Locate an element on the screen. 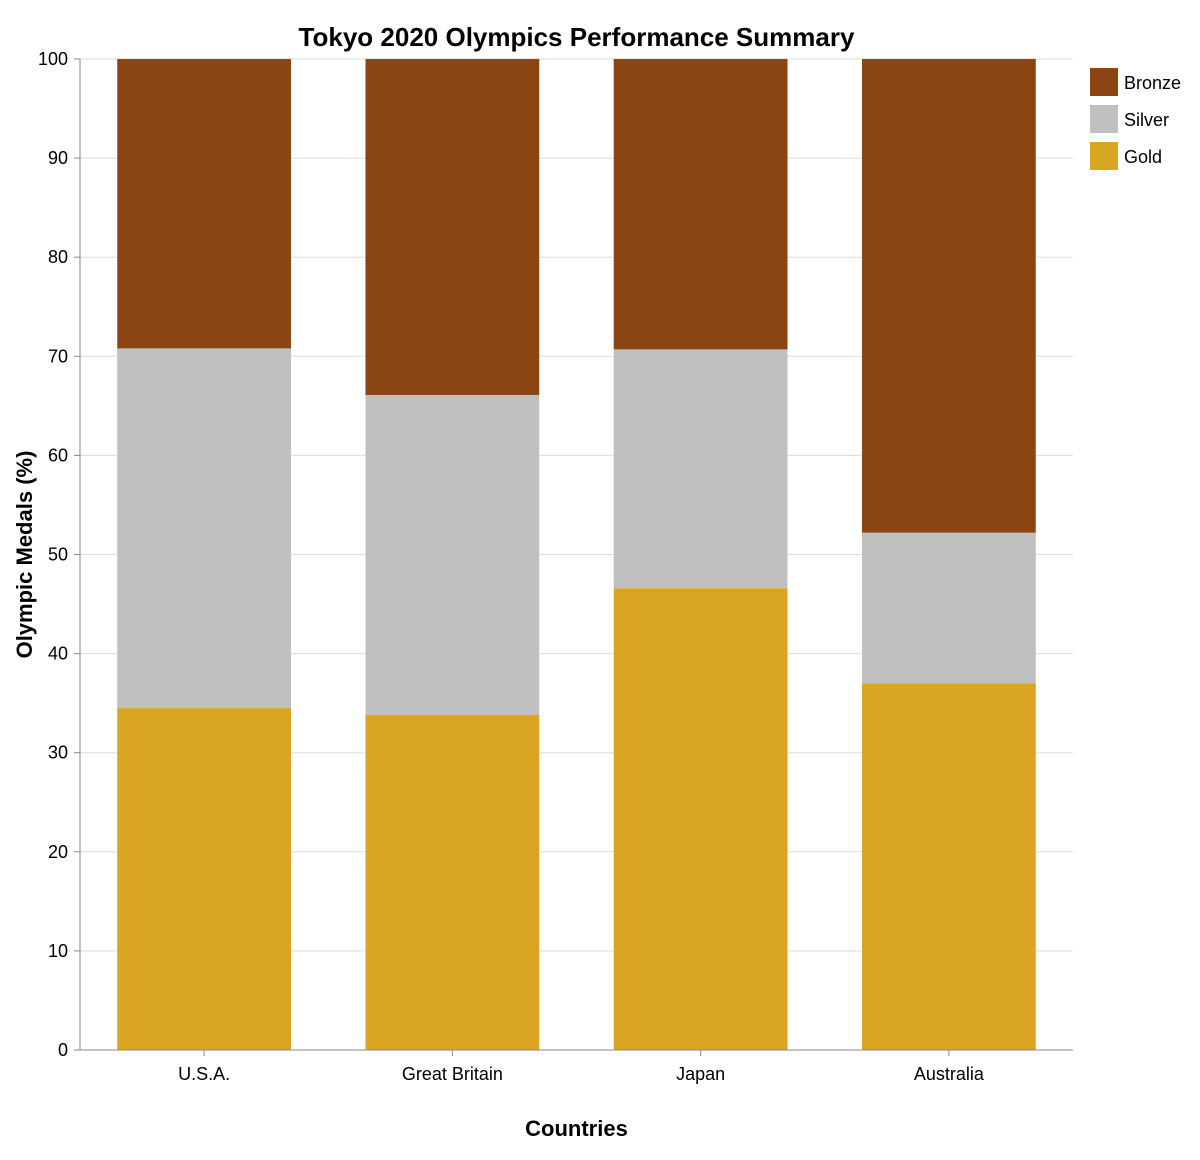 The width and height of the screenshot is (1200, 1160). y-tick-label: 70 is located at coordinates (58, 356).